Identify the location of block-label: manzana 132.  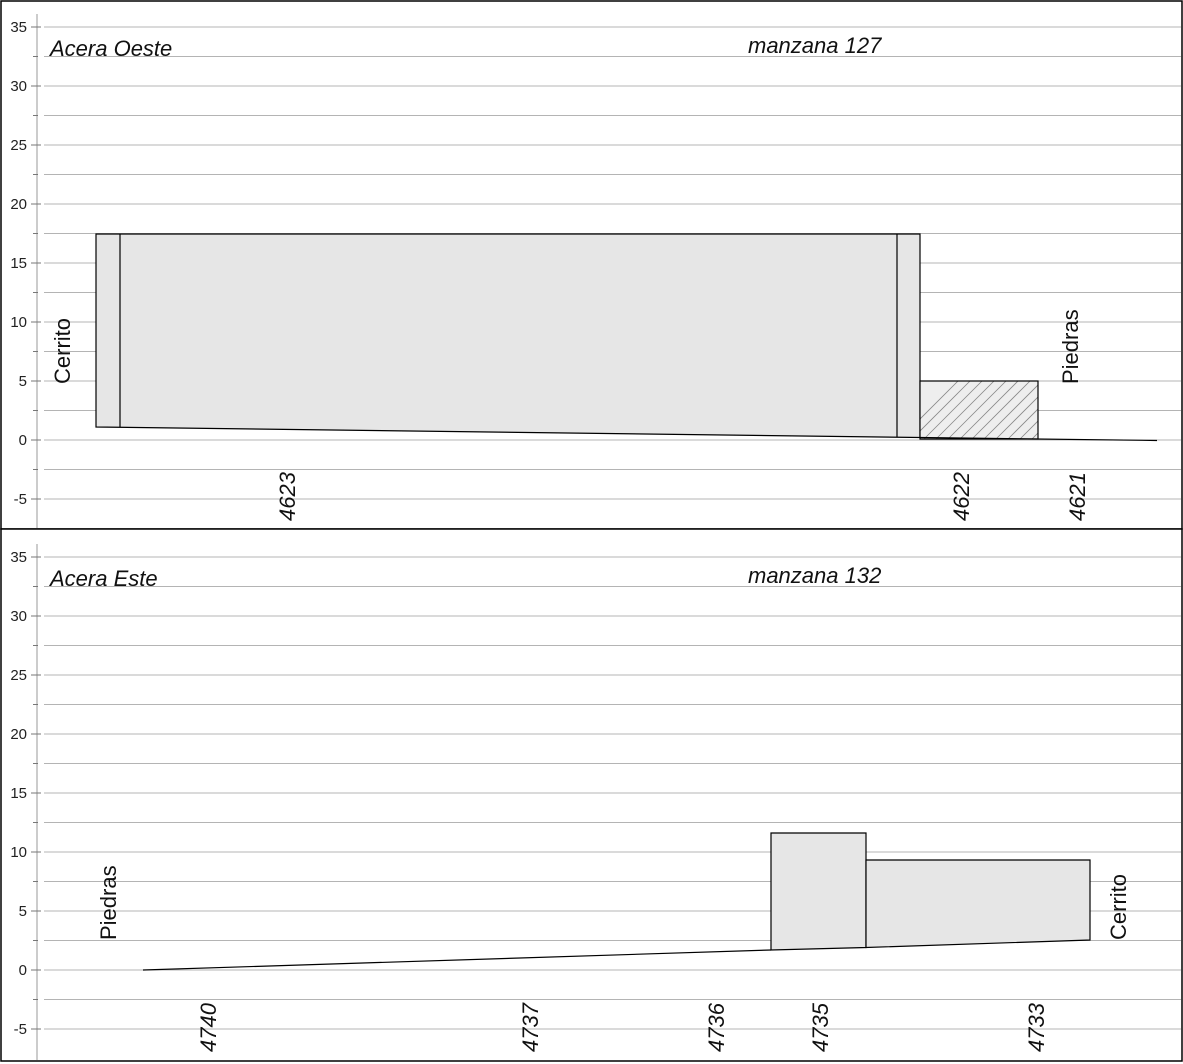
(814, 575).